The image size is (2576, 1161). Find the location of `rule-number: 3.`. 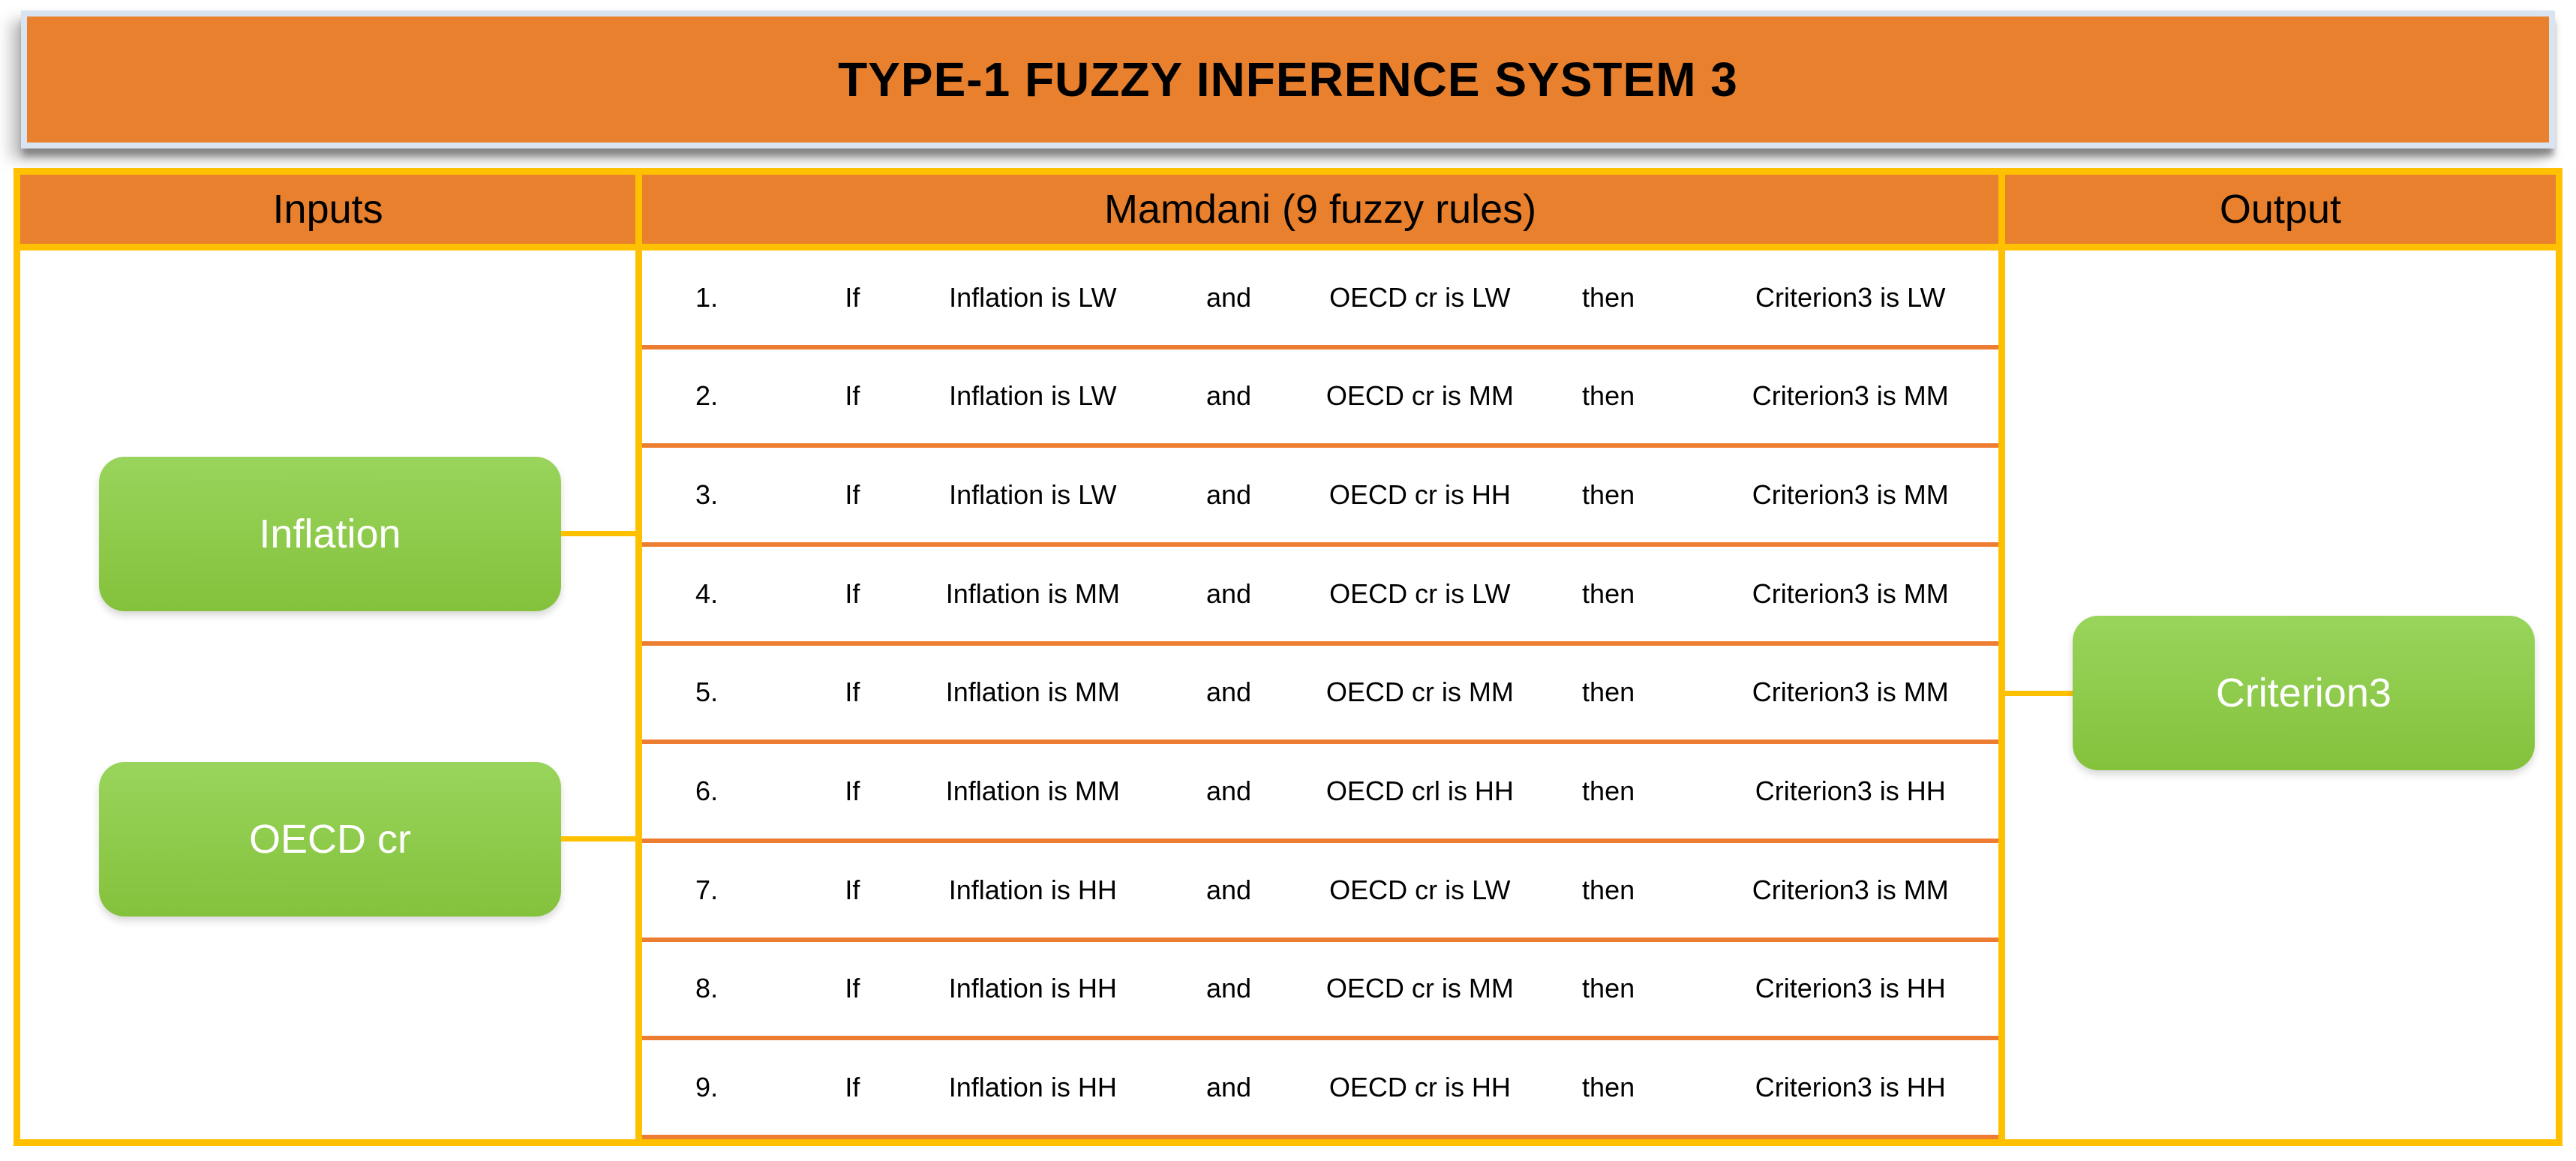

rule-number: 3. is located at coordinates (707, 495).